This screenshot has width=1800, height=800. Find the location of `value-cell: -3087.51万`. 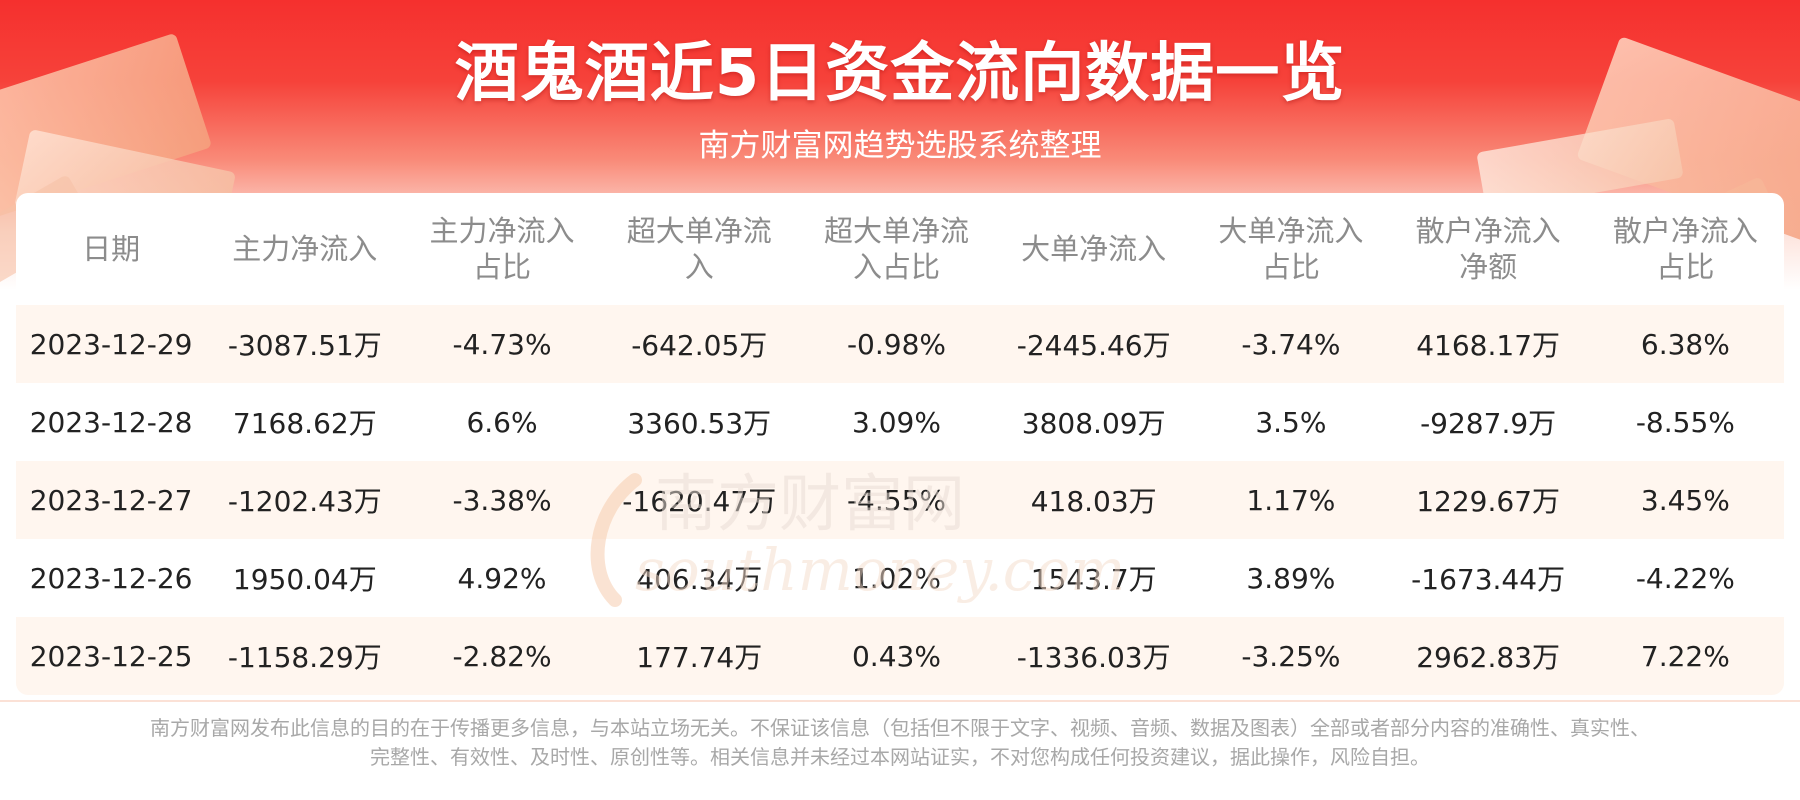

value-cell: -3087.51万 is located at coordinates (305, 344).